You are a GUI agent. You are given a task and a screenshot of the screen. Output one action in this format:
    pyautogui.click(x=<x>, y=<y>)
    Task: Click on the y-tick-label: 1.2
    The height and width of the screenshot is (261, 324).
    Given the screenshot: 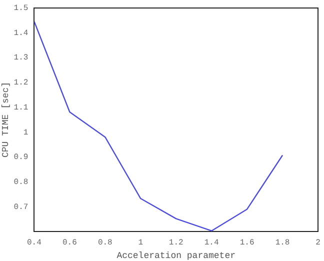 What is the action you would take?
    pyautogui.click(x=21, y=83)
    